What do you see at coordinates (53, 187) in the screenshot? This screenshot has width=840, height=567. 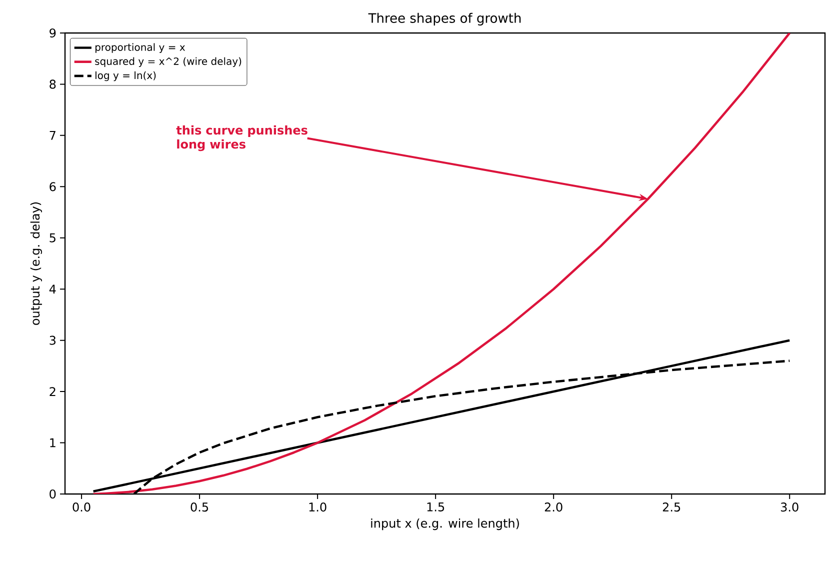 I see `y-tick-label: 6` at bounding box center [53, 187].